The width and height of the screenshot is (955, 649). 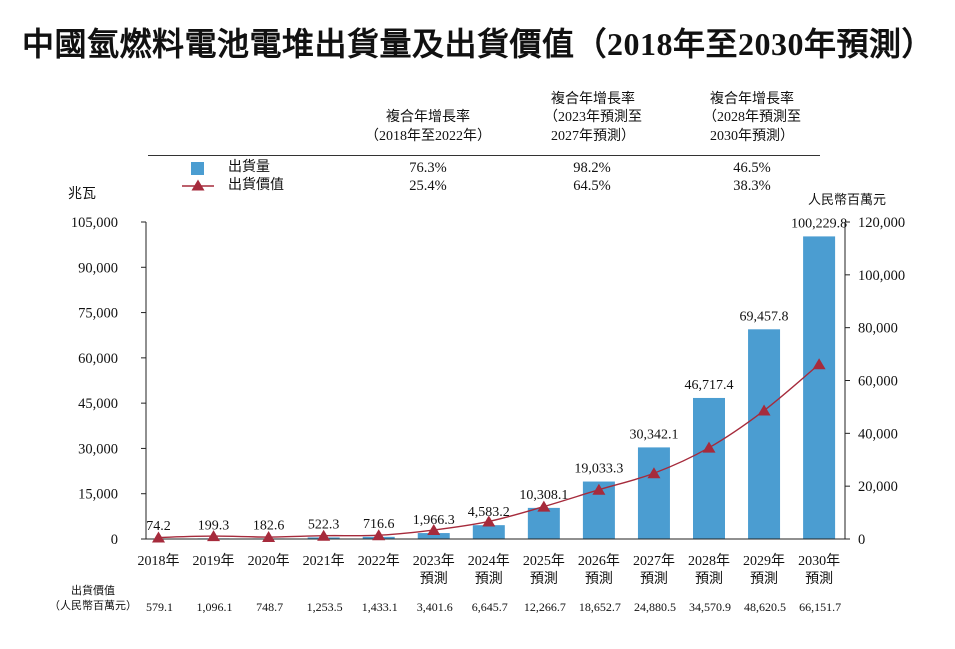 I want to click on x-tick-label: 2026年預測, so click(x=599, y=570).